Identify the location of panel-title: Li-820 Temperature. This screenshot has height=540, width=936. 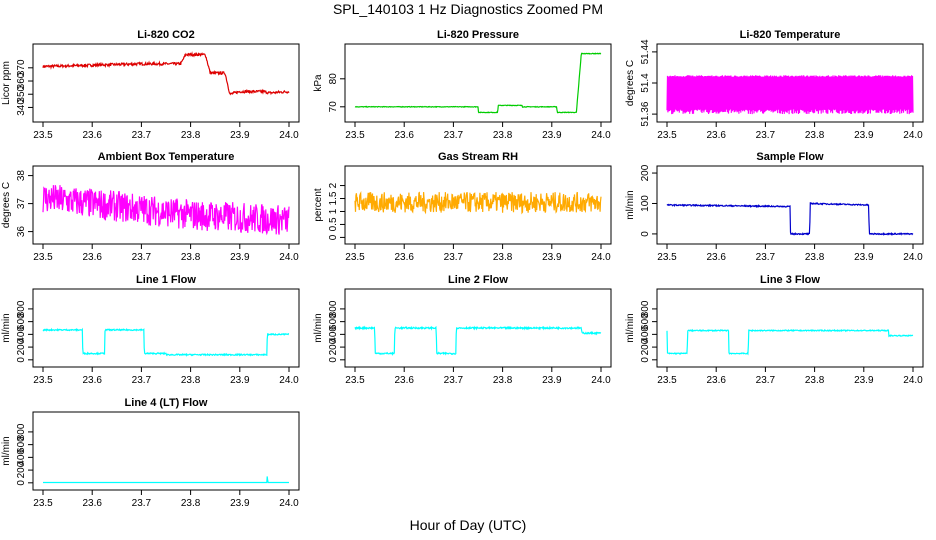
(790, 35).